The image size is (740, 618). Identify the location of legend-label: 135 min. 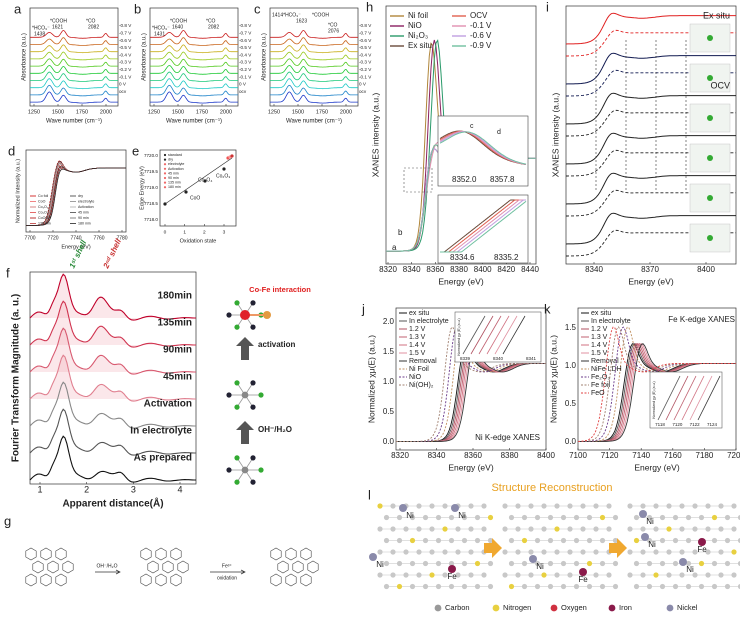
(174, 183).